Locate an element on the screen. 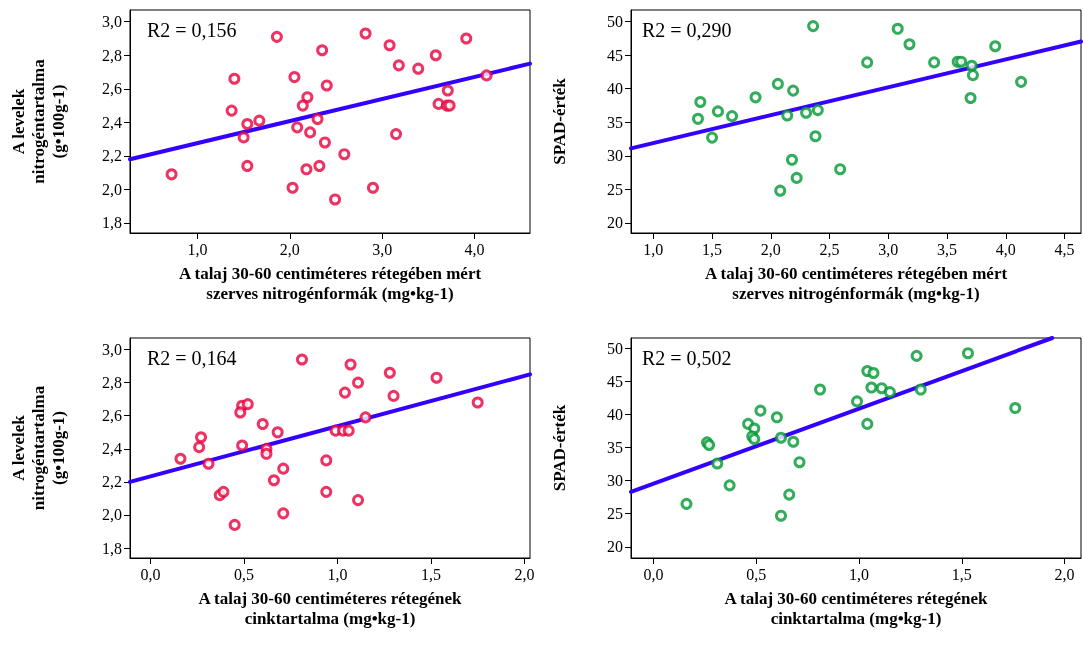 This screenshot has height=662, width=1083. annotation: R2 = 0,156 is located at coordinates (192, 30).